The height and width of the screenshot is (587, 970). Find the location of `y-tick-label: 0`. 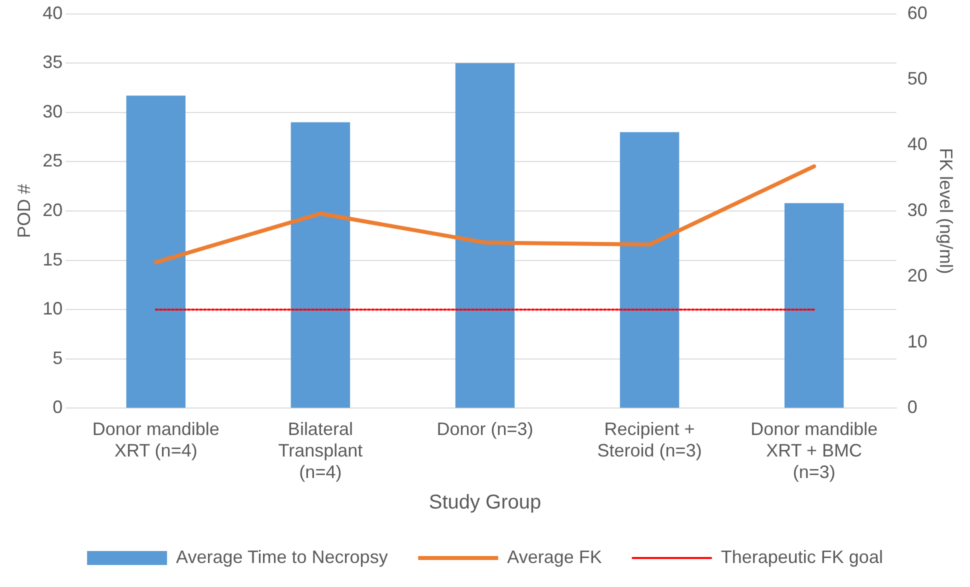

y-tick-label: 0 is located at coordinates (57, 407).